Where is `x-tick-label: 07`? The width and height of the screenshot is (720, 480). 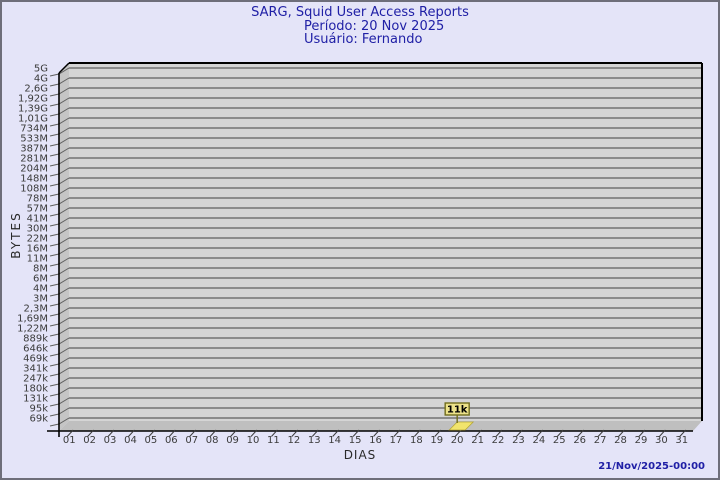 x-tick-label: 07 is located at coordinates (191, 440).